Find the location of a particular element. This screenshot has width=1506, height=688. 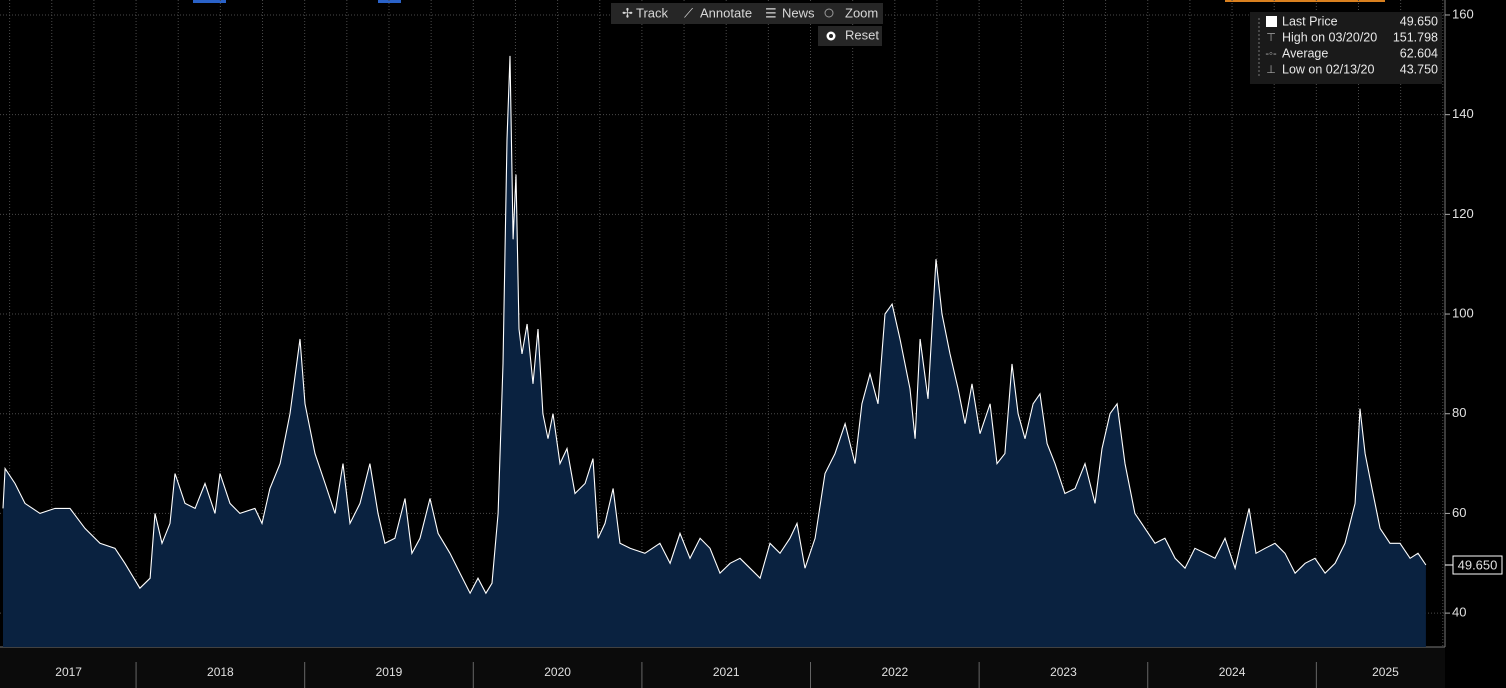

legend-value: 62.604 is located at coordinates (1419, 53).